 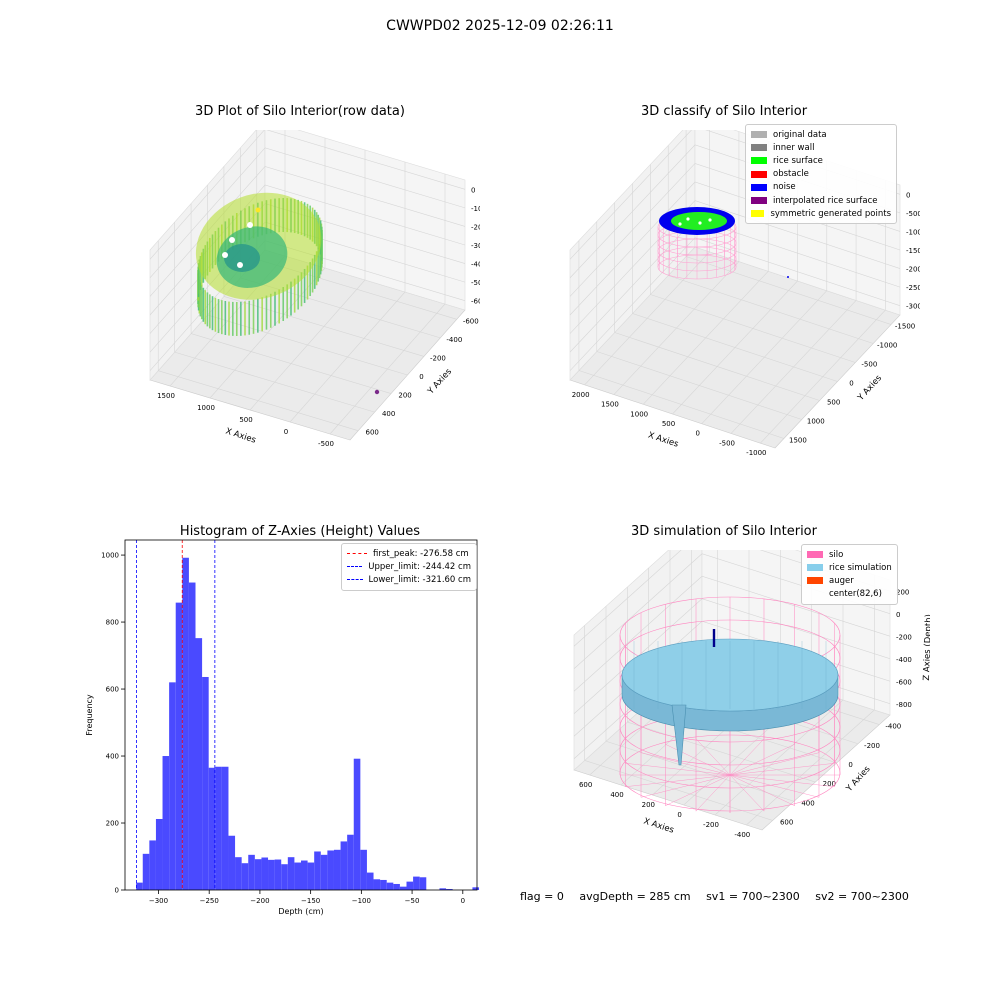 I want to click on legend-item-center: center(82,6), so click(x=855, y=594).